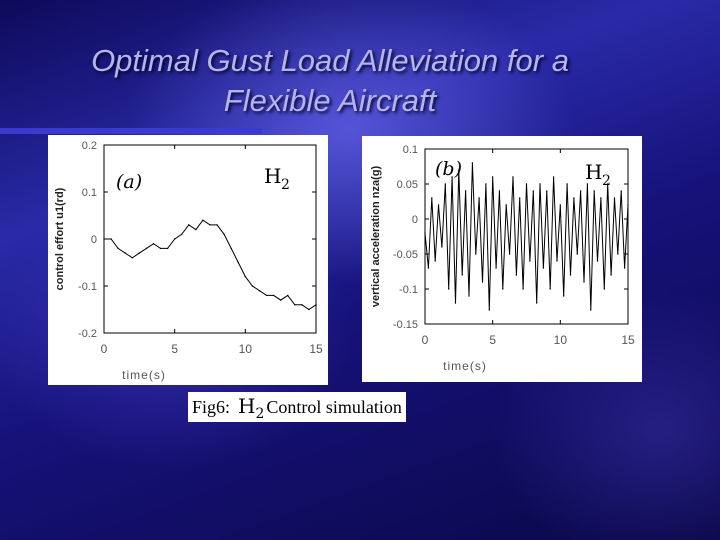 This screenshot has height=540, width=720. Describe the element at coordinates (405, 255) in the screenshot. I see `y-tick-label: -0.05` at that location.